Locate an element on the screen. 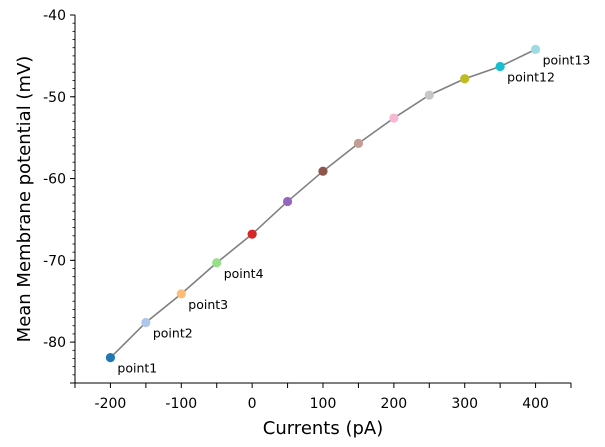 This screenshot has height=447, width=605. y-tick-label: -70 is located at coordinates (54, 261).